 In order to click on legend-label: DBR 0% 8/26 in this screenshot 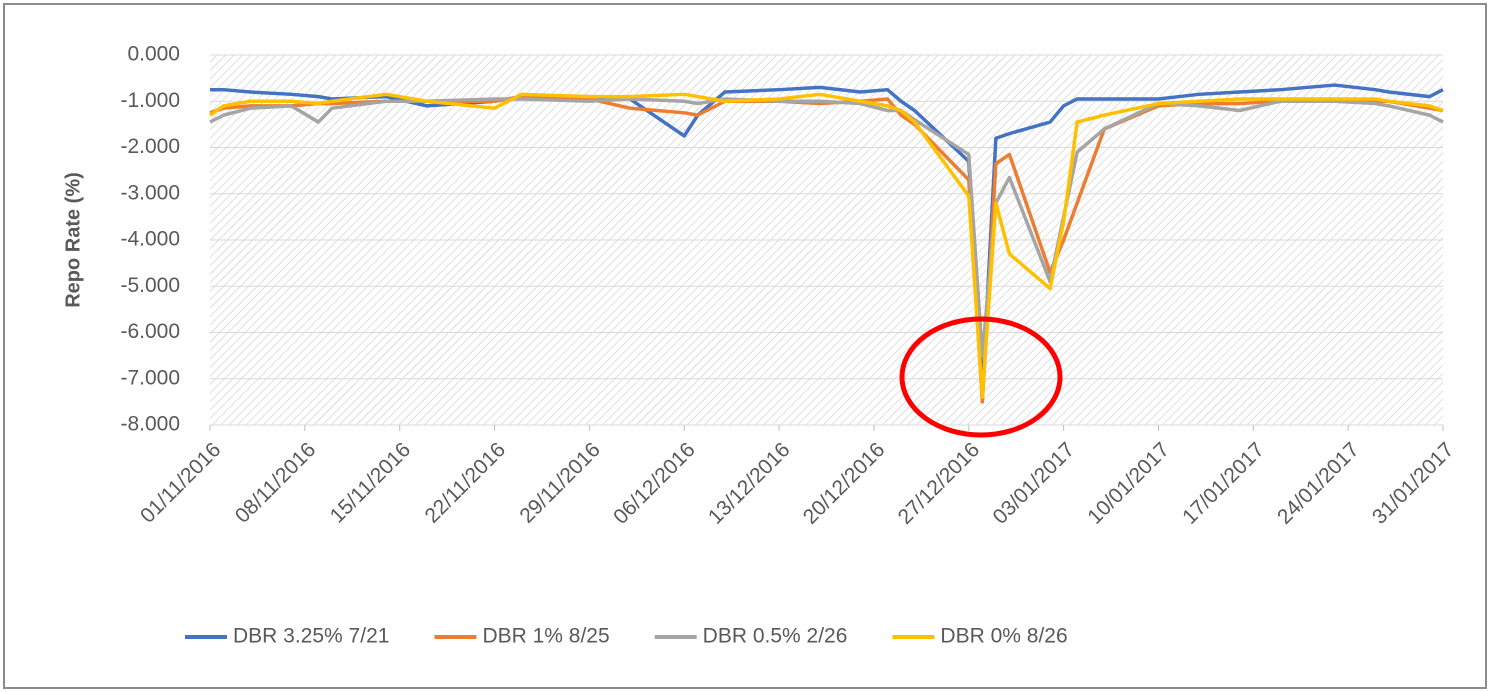, I will do `click(1003, 636)`.